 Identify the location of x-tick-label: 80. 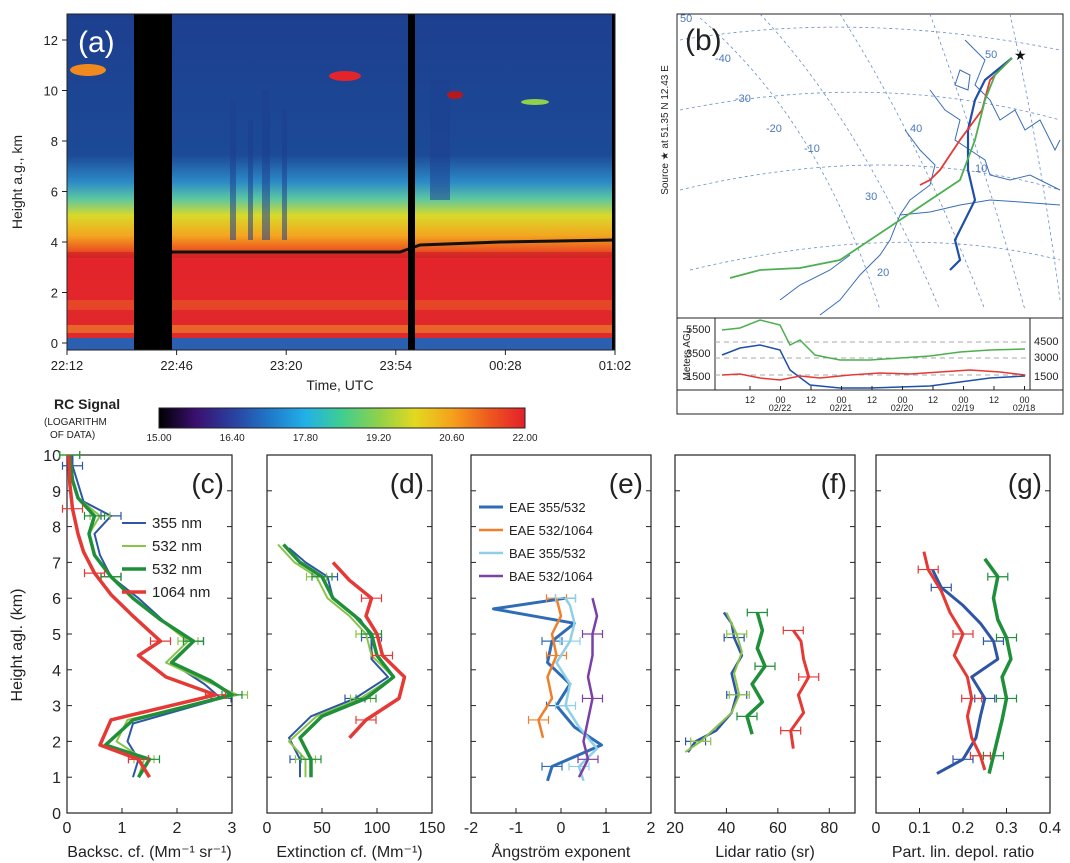
(829, 828).